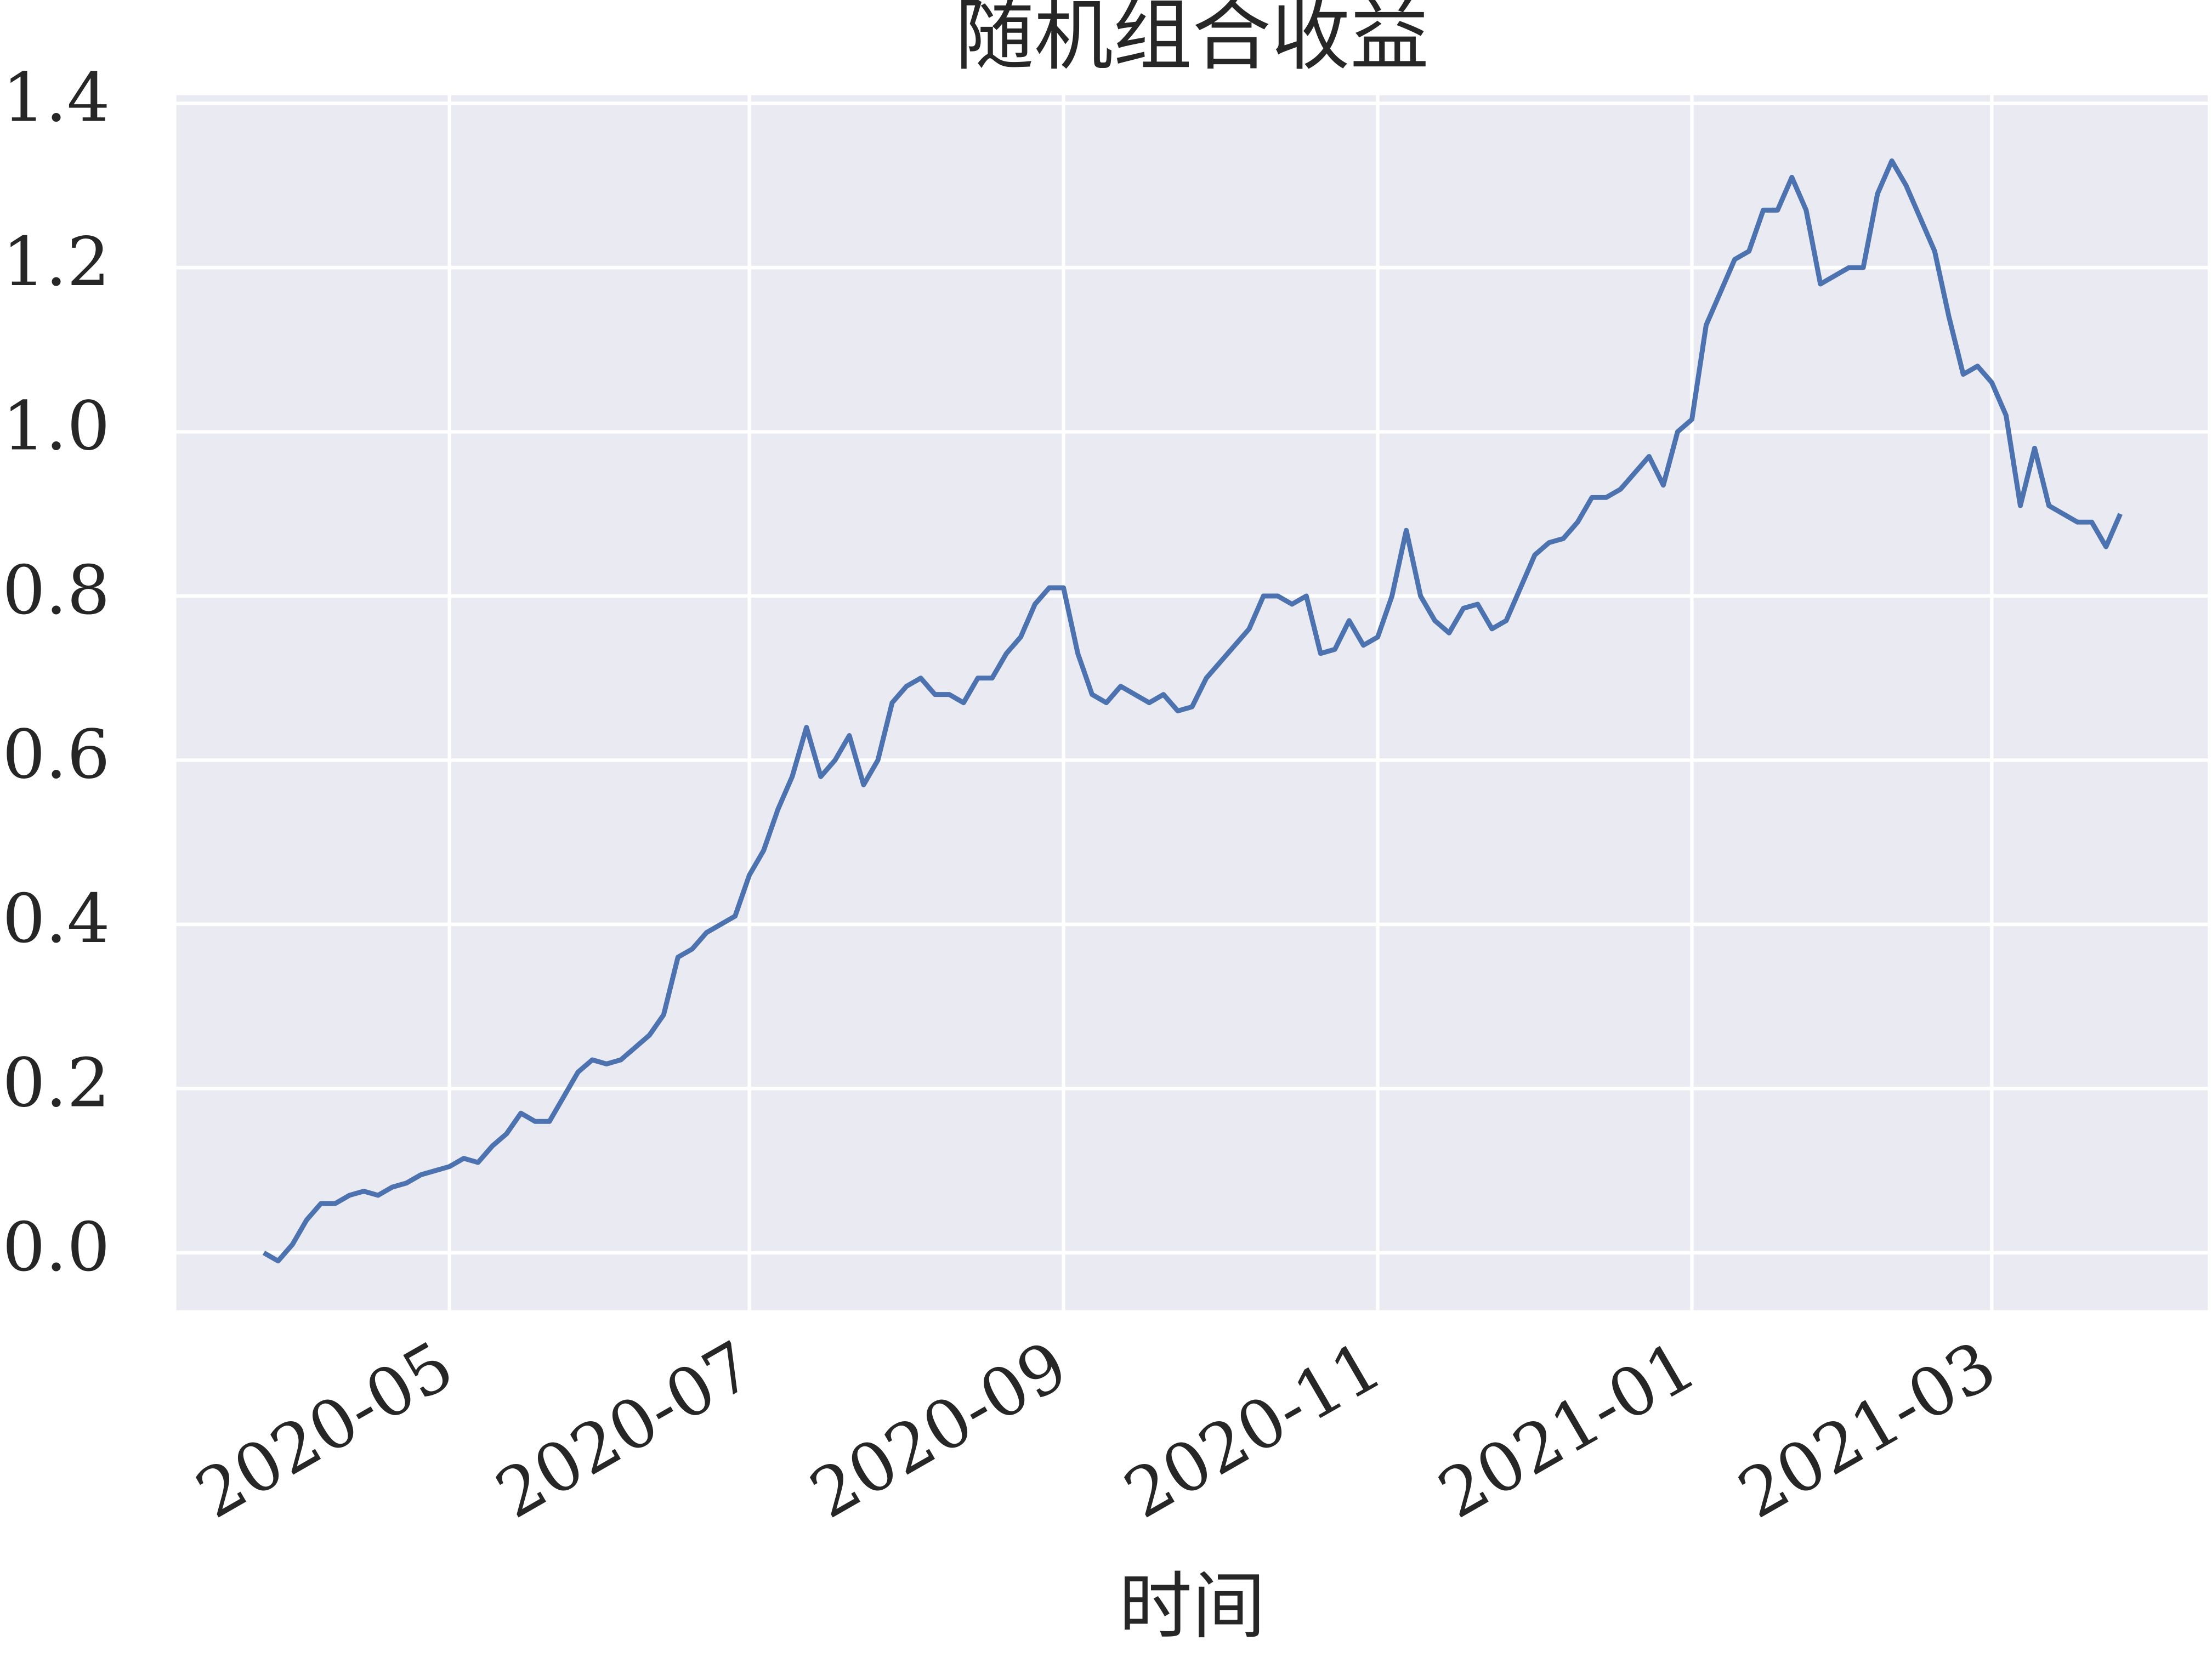 This screenshot has width=2212, height=1663. What do you see at coordinates (325, 1430) in the screenshot?
I see `x-tick-label: 2020-05` at bounding box center [325, 1430].